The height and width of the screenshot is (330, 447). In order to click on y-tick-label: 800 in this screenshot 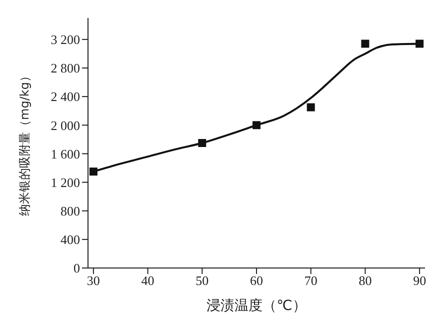, I will do `click(70, 210)`.